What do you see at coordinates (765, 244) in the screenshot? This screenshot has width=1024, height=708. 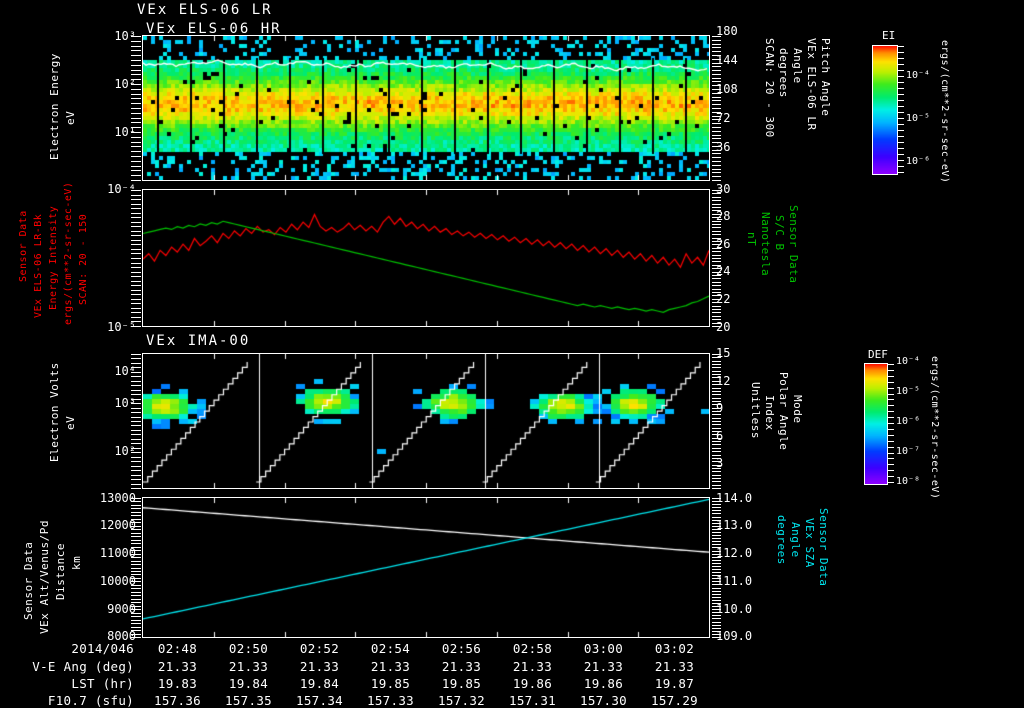 I see `panel2-right-label-2: Nanotesla` at bounding box center [765, 244].